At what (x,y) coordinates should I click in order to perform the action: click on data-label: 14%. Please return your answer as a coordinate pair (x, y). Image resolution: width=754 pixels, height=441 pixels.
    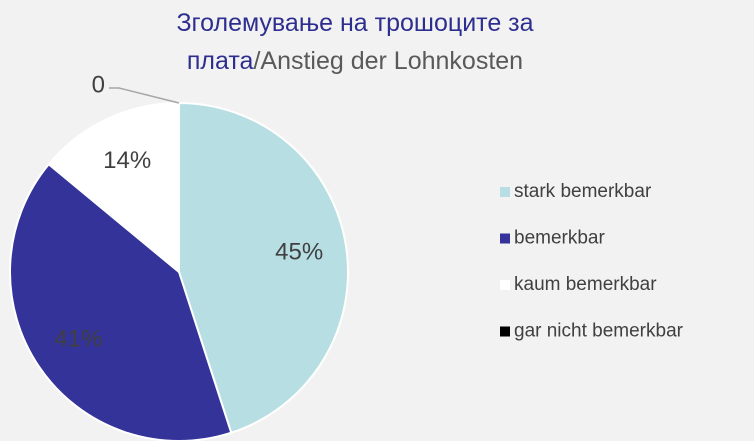
    Looking at the image, I should click on (127, 160).